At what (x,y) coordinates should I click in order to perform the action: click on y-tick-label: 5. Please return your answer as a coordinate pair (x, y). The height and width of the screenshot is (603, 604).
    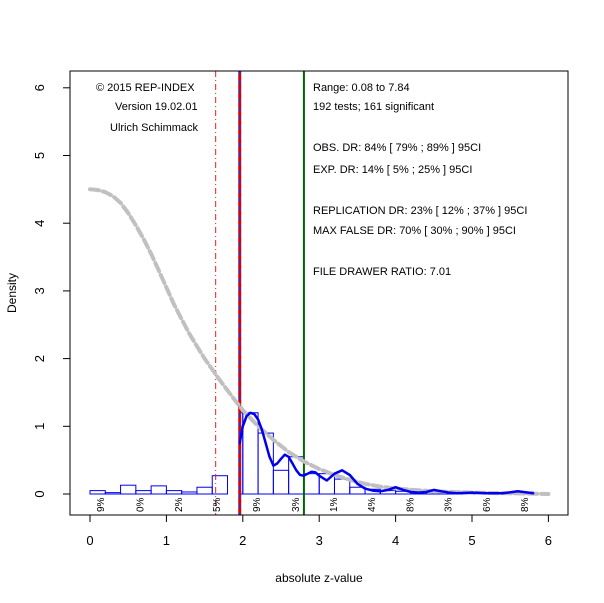
    Looking at the image, I should click on (39, 155).